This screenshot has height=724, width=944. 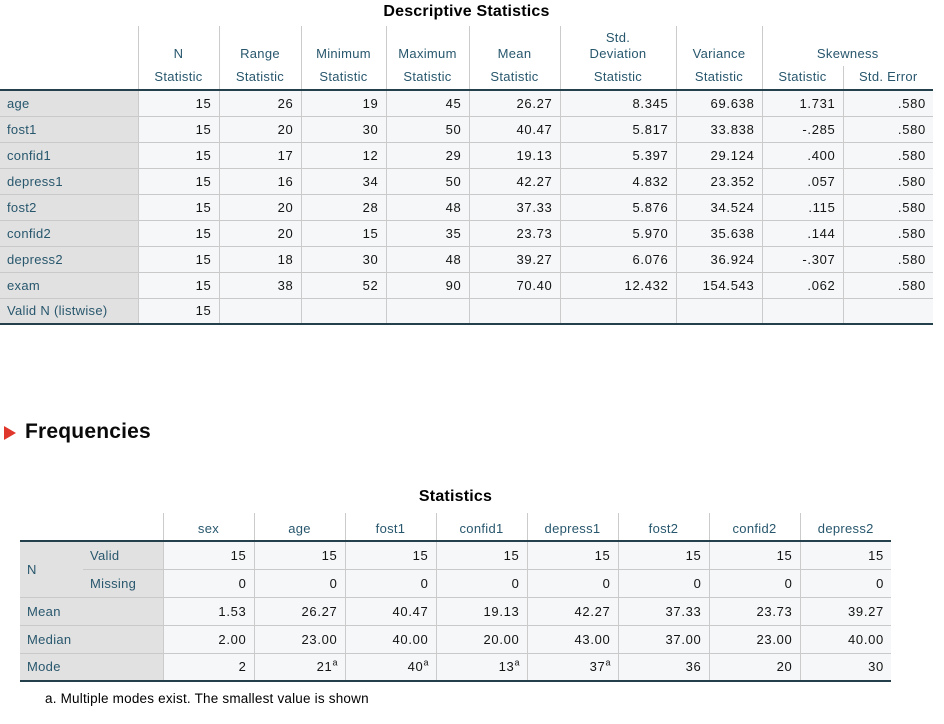 What do you see at coordinates (617, 180) in the screenshot?
I see `data-cell: 4.832` at bounding box center [617, 180].